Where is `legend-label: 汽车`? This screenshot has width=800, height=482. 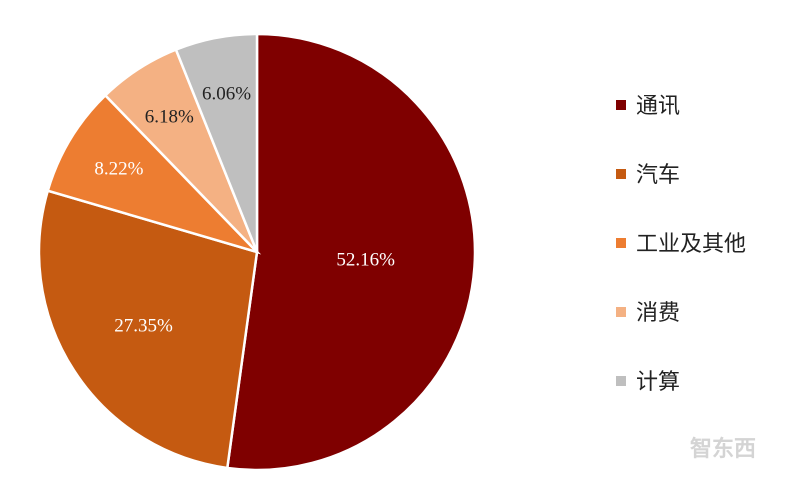
legend-label: 汽车 is located at coordinates (658, 175).